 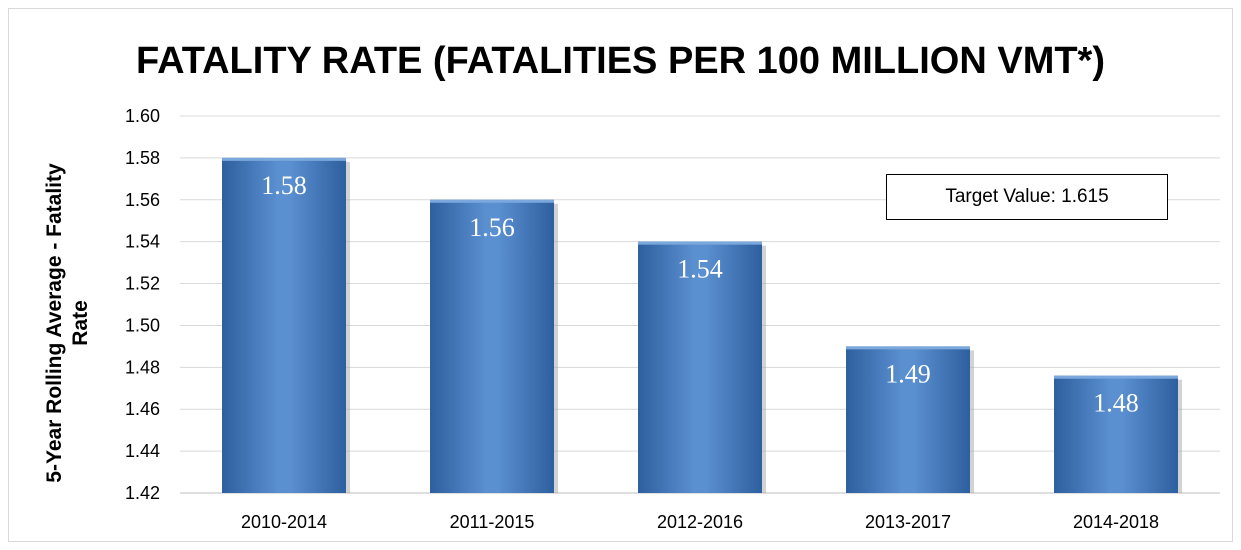 I want to click on data-label: 1.48, so click(x=1116, y=403).